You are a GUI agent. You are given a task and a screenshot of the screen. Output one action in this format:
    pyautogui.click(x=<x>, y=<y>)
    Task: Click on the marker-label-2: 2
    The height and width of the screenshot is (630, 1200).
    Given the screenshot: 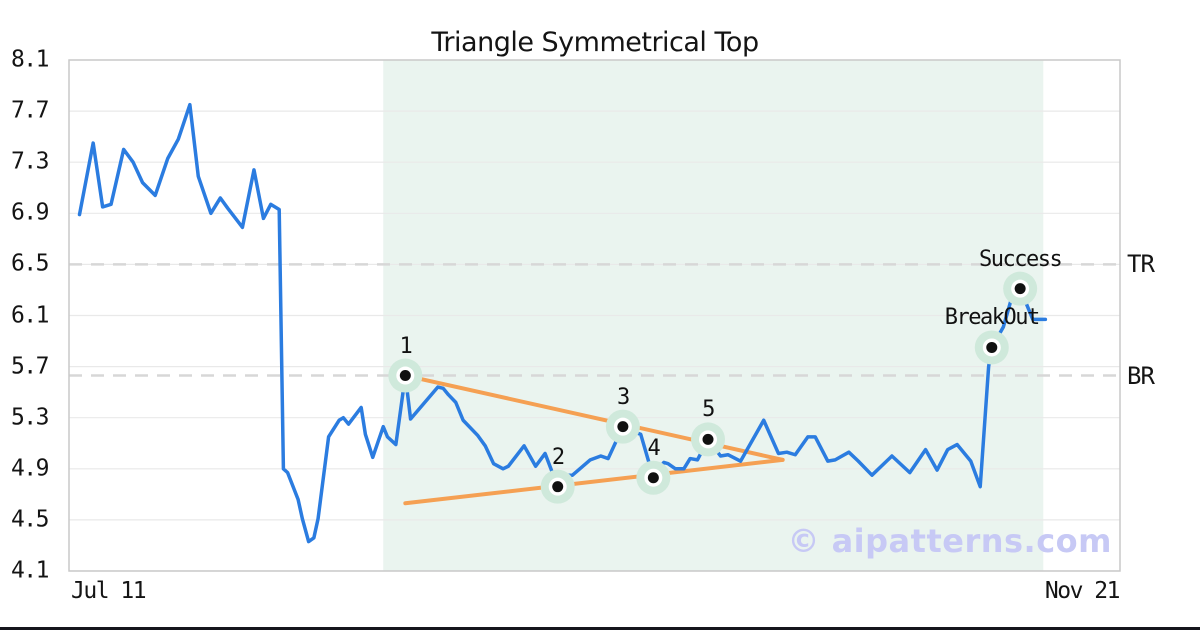 What is the action you would take?
    pyautogui.click(x=558, y=457)
    